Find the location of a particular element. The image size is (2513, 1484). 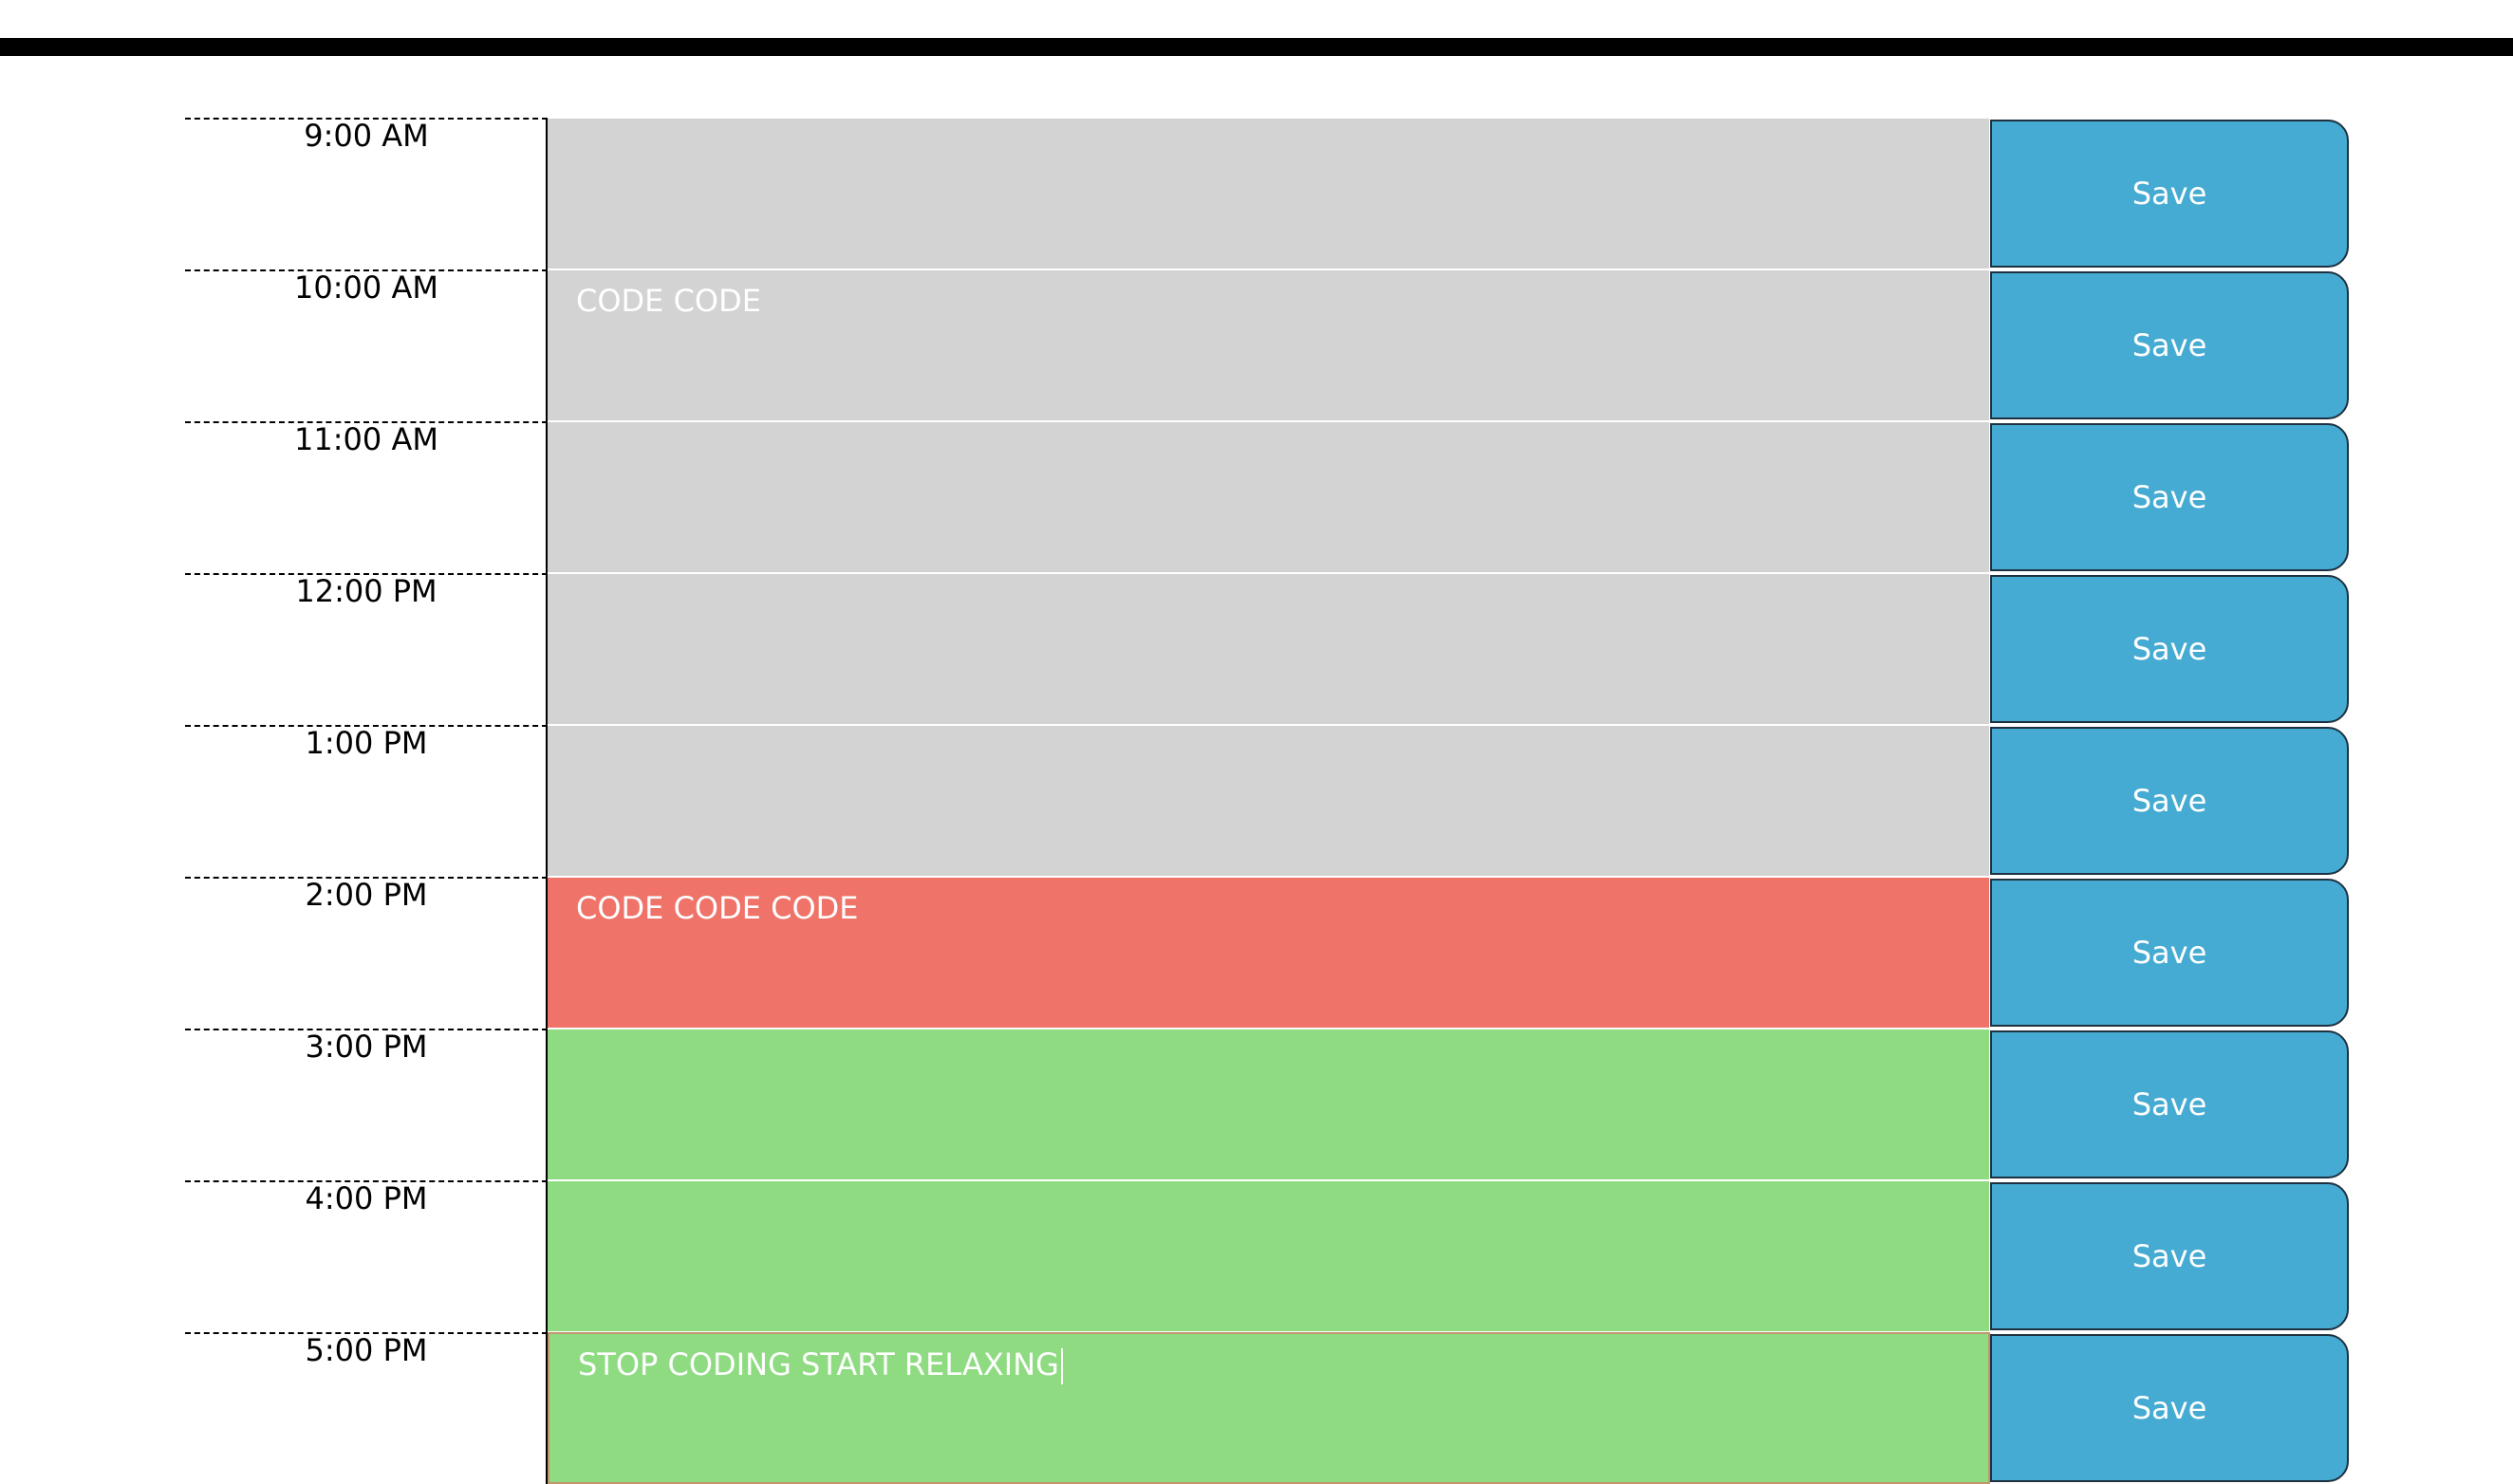

header-bar is located at coordinates (1256, 47).